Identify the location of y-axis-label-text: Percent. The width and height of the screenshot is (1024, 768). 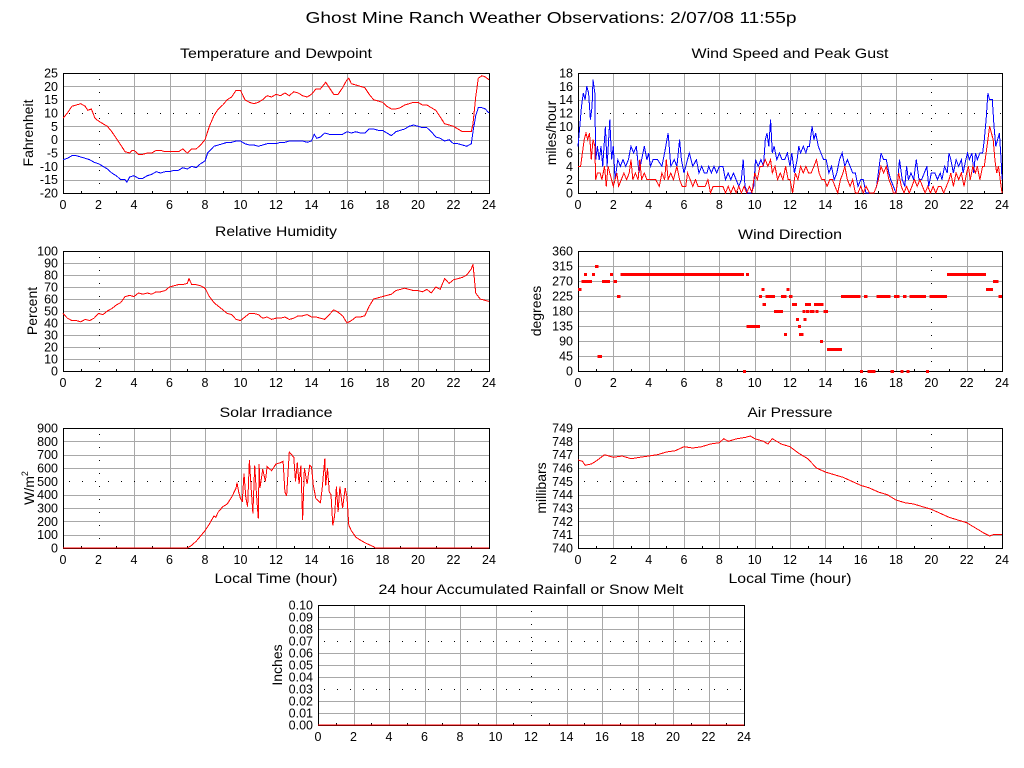
(32, 311).